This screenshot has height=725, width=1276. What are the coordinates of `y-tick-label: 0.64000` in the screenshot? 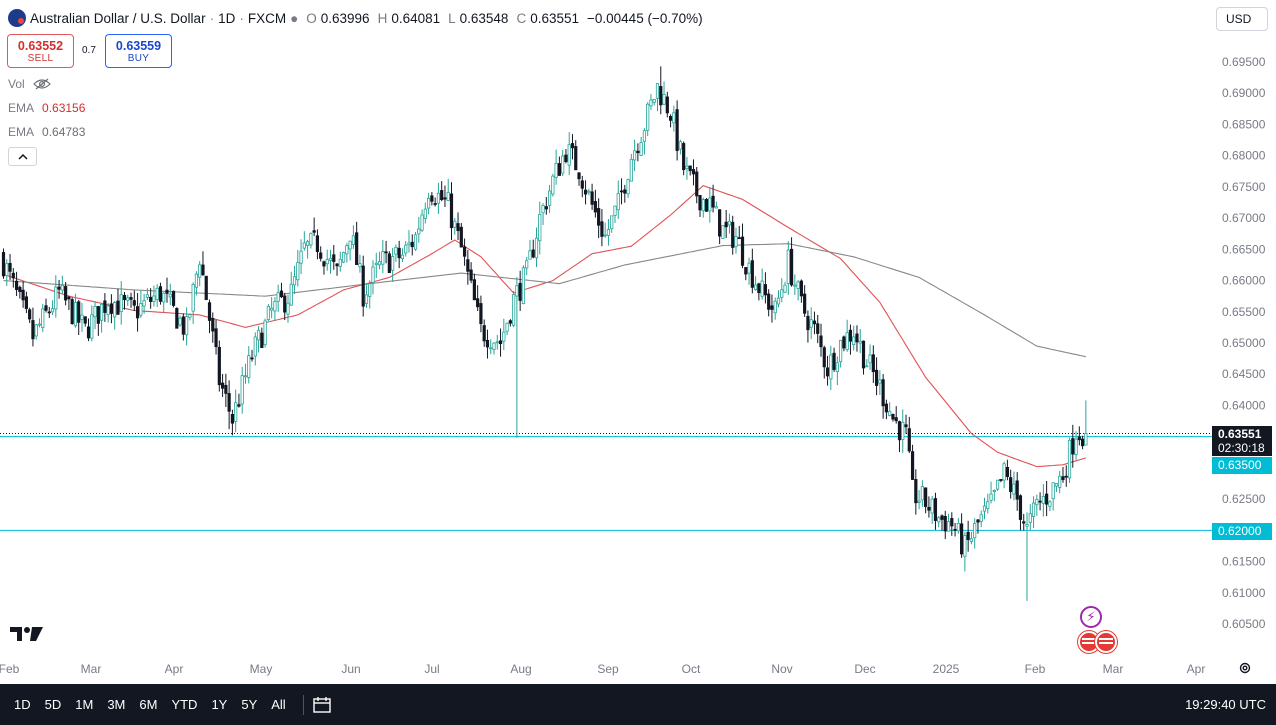 It's located at (1244, 405).